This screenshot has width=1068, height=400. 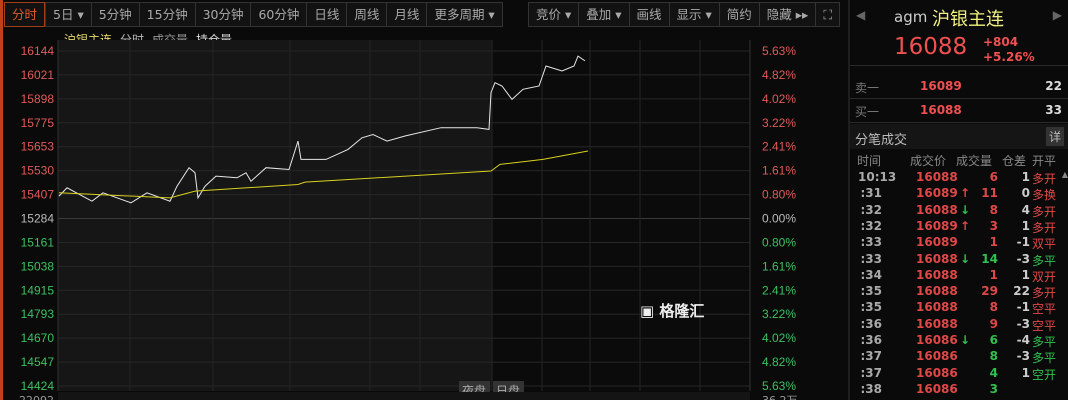 What do you see at coordinates (603, 14) in the screenshot?
I see `tool-button: 叠加 ▾` at bounding box center [603, 14].